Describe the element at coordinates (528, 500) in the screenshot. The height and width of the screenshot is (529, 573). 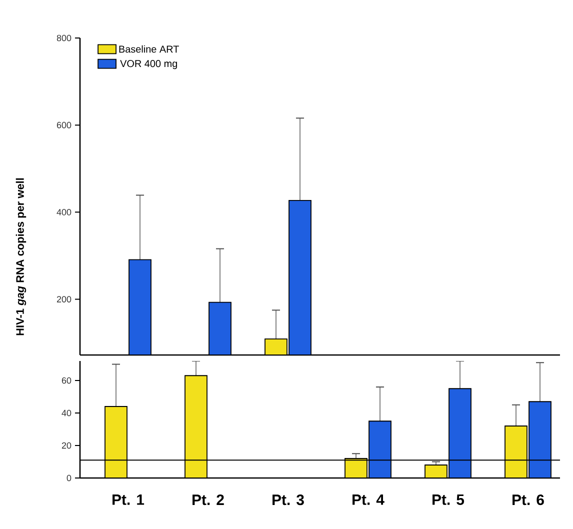
I see `x-tick-label: Pt. 6` at that location.